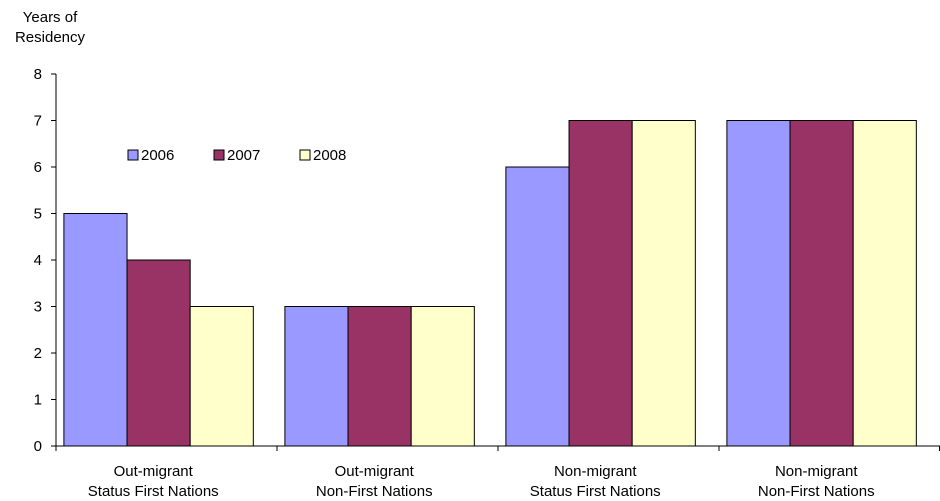  Describe the element at coordinates (374, 481) in the screenshot. I see `x-category-label: Out-migrant Non-First Nations` at that location.